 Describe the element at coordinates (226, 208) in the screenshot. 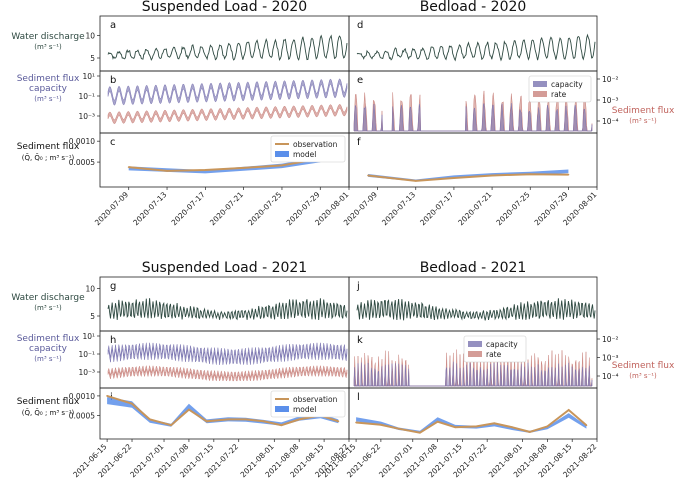

I see `xtick-label-left: 2020-07-21` at that location.